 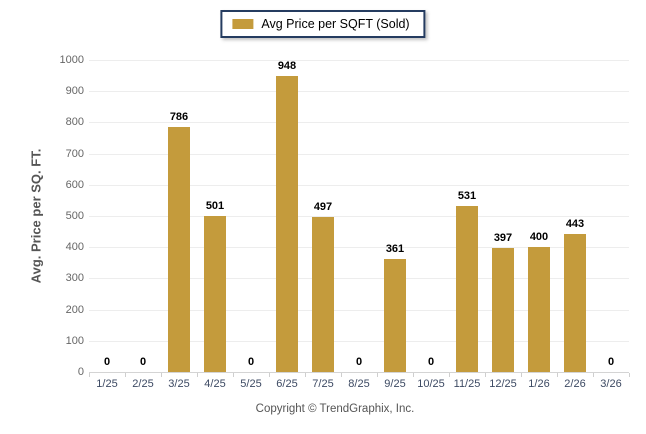 What do you see at coordinates (71, 60) in the screenshot?
I see `y-tick-label: 1000` at bounding box center [71, 60].